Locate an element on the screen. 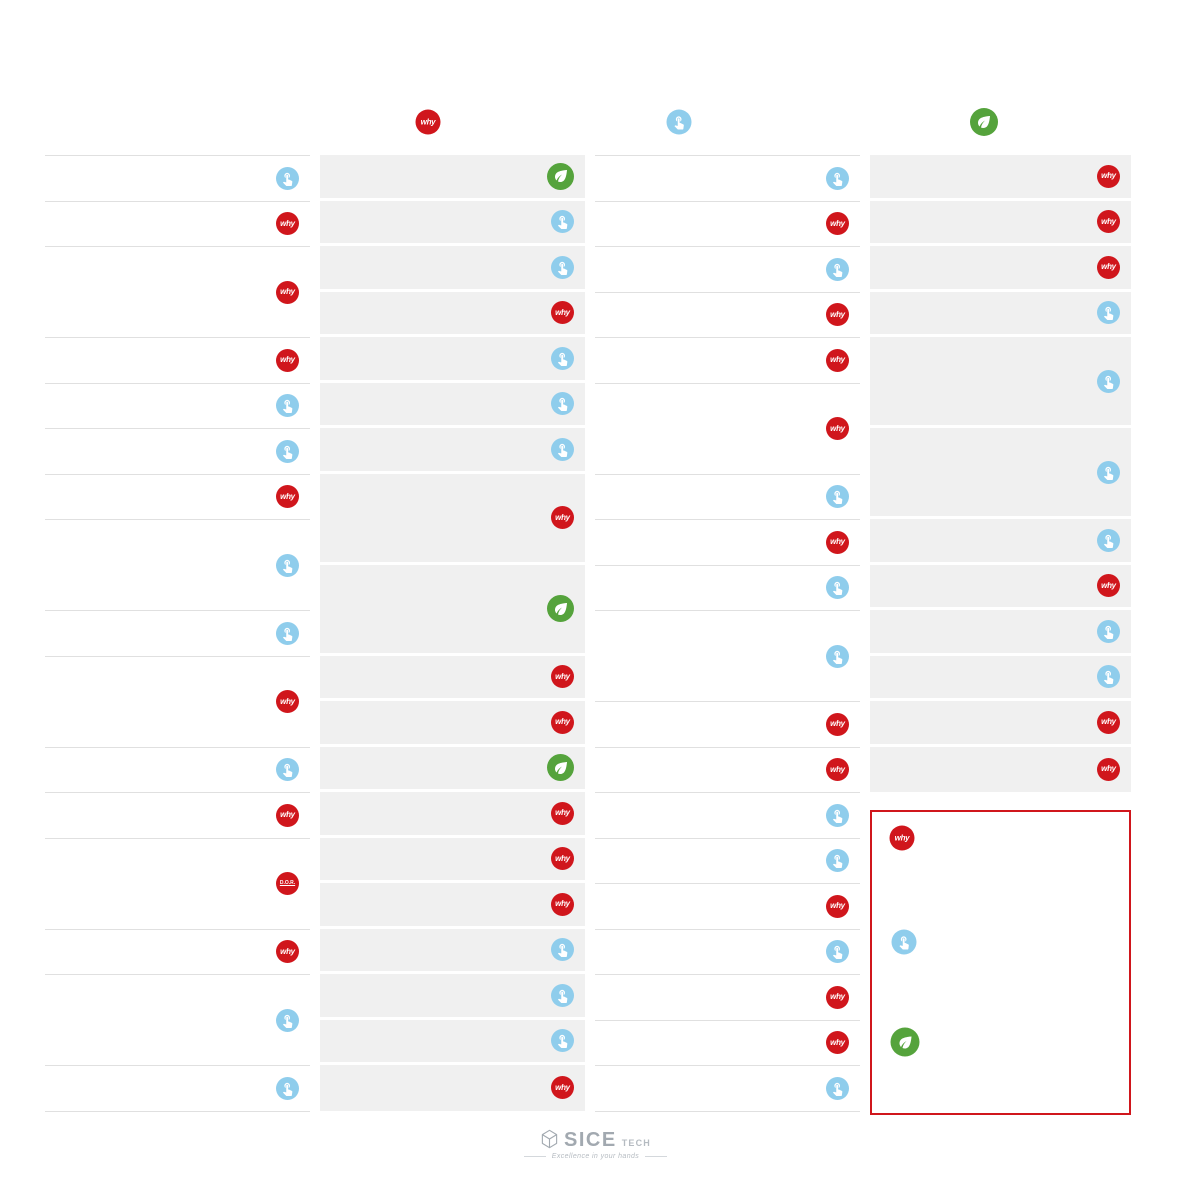 The width and height of the screenshot is (1191, 1191). tagline-row: Excellence in your hands is located at coordinates (595, 1156).